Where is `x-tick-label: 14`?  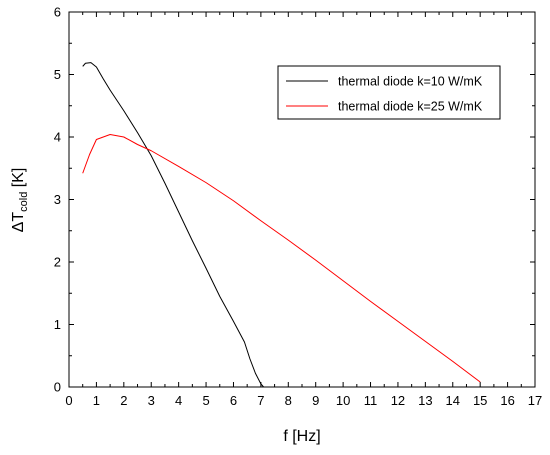
x-tick-label: 14 is located at coordinates (453, 400).